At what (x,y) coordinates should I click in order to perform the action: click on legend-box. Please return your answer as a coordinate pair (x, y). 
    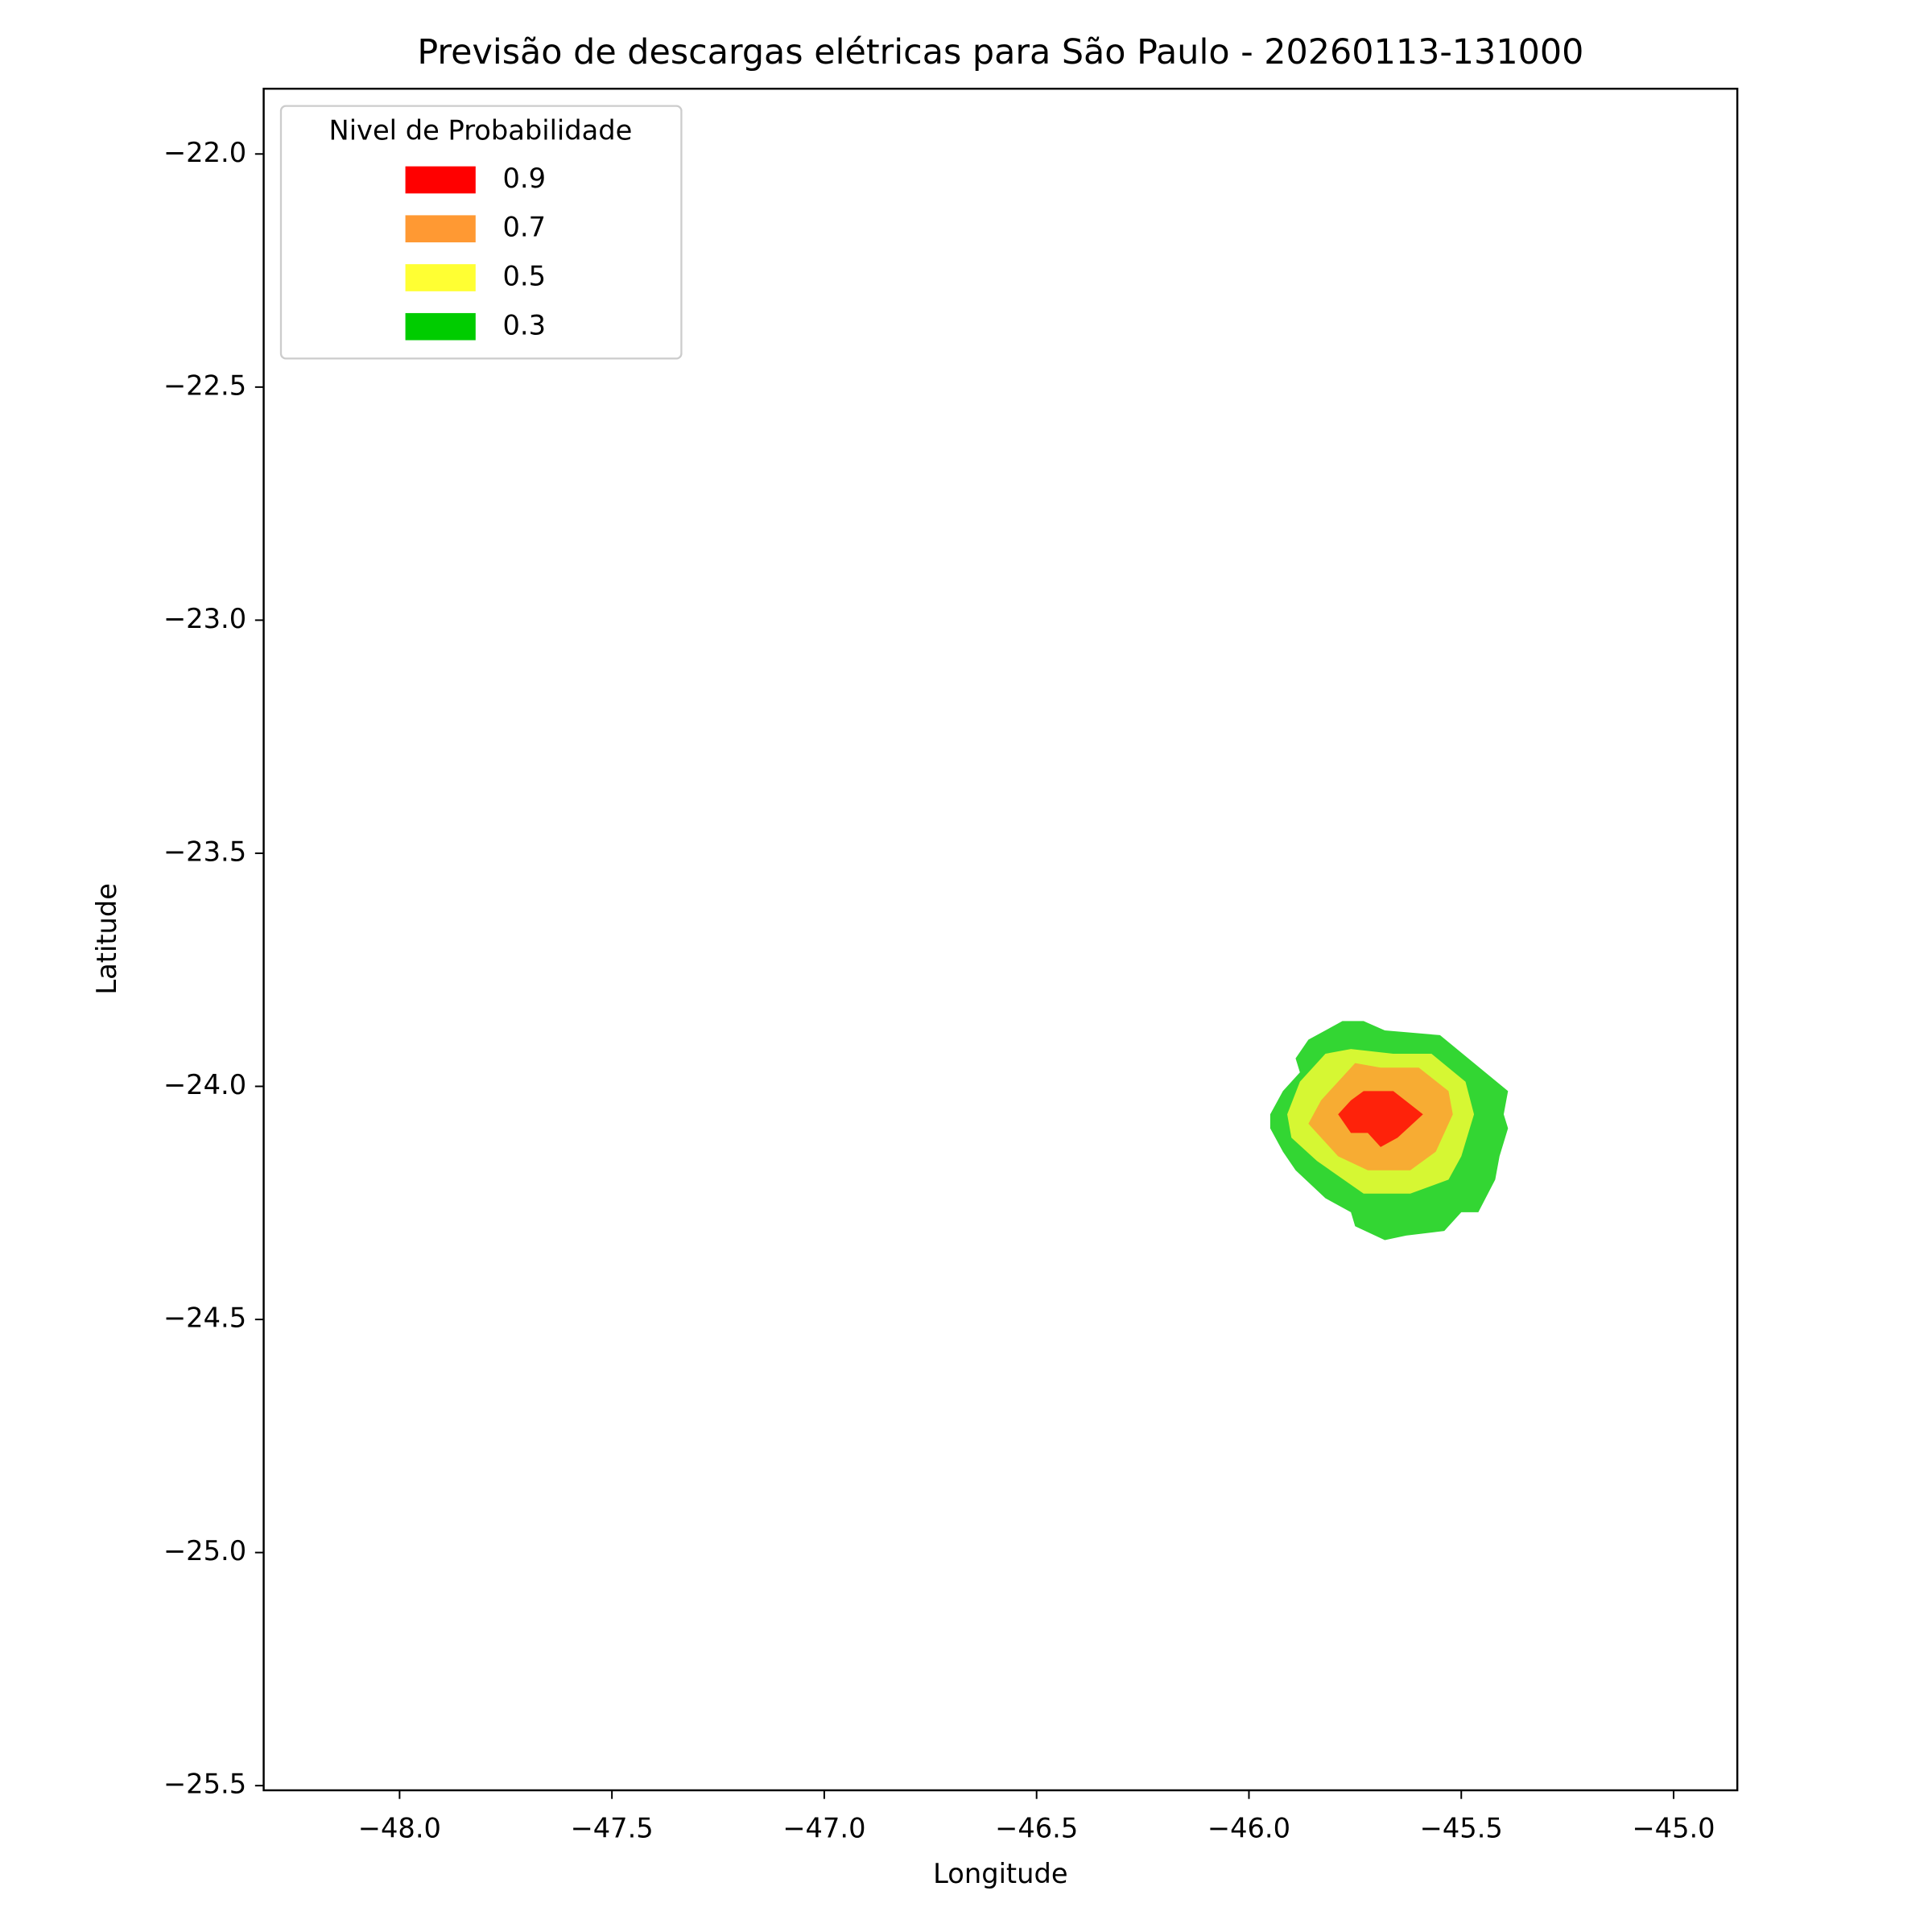
    Looking at the image, I should click on (481, 232).